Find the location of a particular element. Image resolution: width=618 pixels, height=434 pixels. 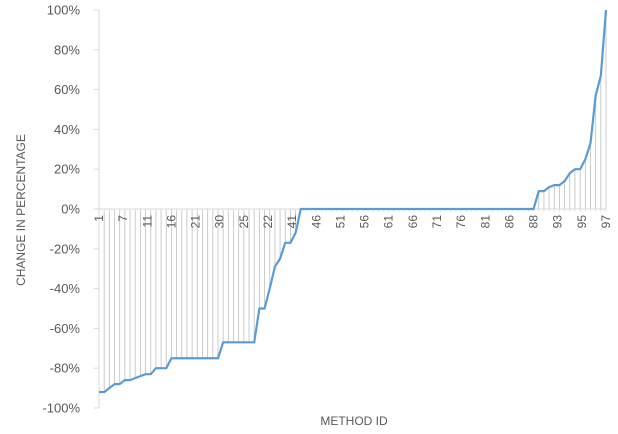

x-tick-label: 21 is located at coordinates (196, 222).